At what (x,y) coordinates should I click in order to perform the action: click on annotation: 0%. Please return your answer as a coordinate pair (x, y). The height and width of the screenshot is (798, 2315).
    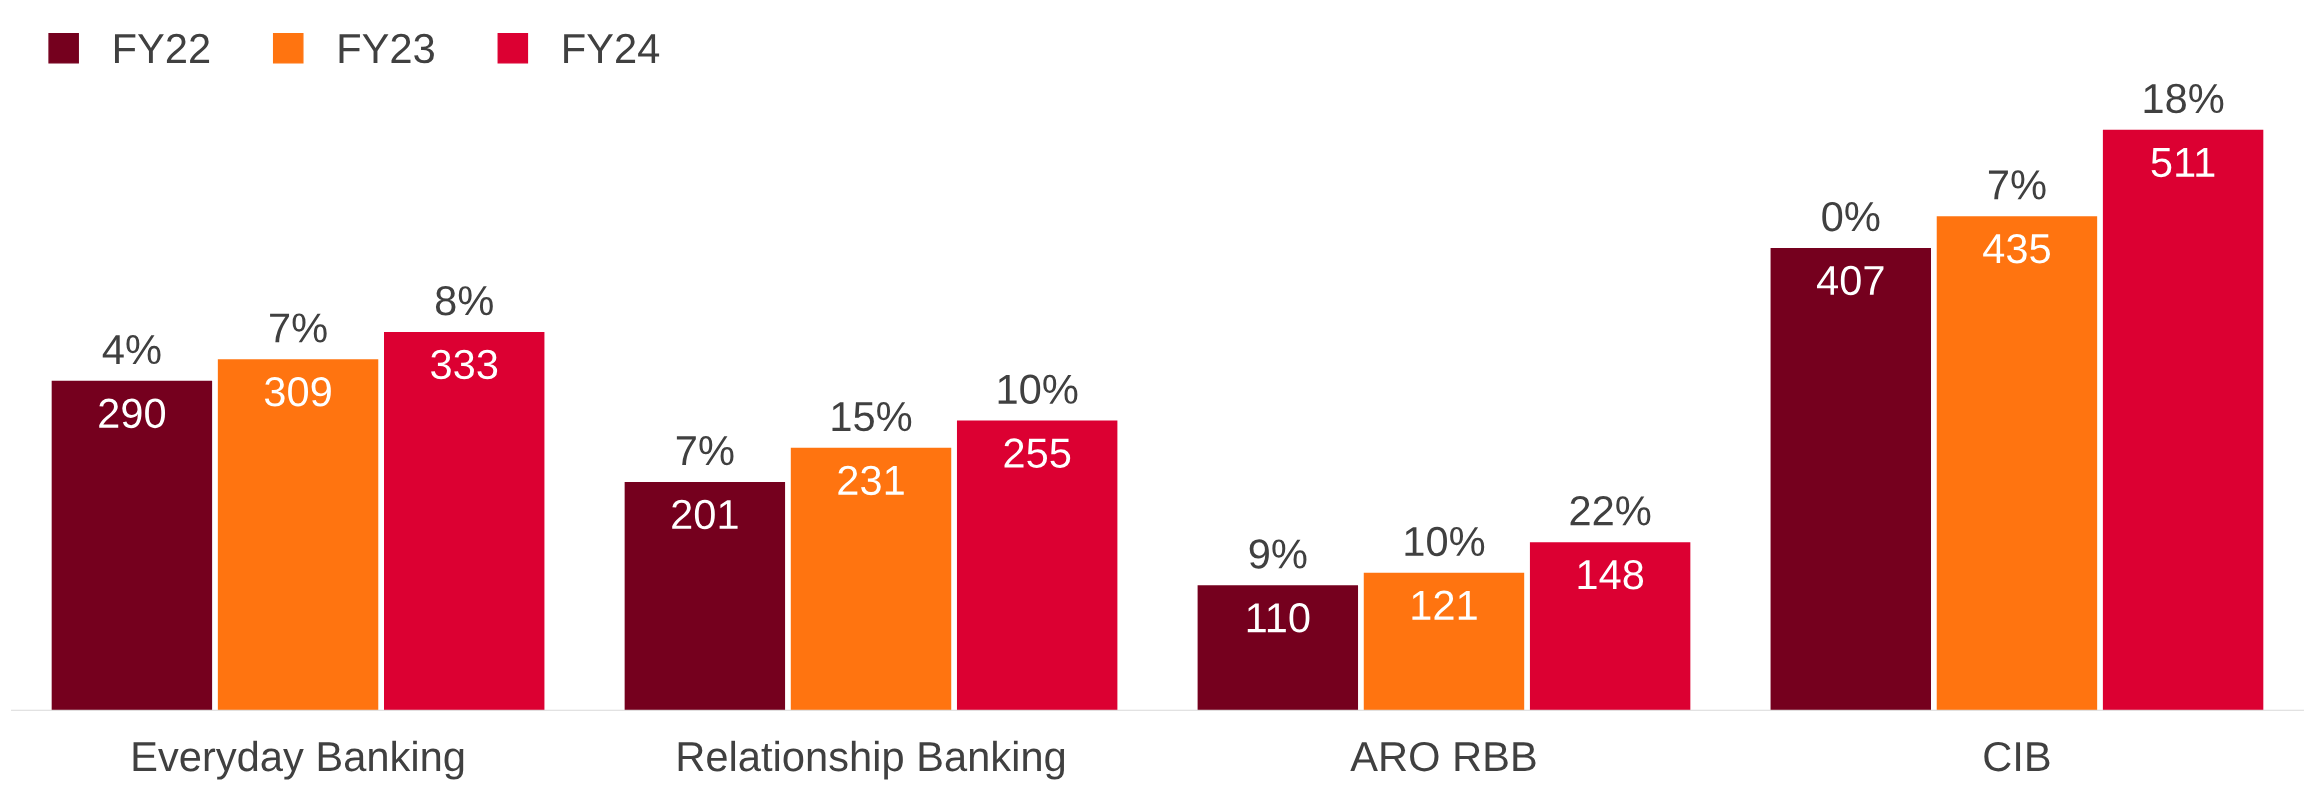
    Looking at the image, I should click on (1851, 216).